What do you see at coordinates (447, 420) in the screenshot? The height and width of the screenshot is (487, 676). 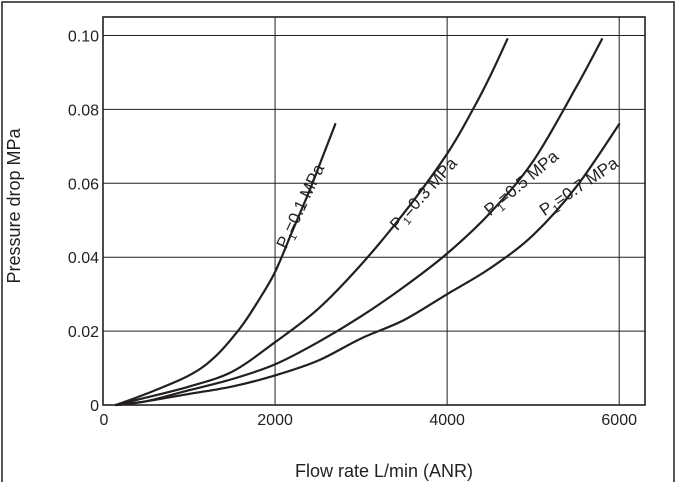 I see `x-tick-label: 4000` at bounding box center [447, 420].